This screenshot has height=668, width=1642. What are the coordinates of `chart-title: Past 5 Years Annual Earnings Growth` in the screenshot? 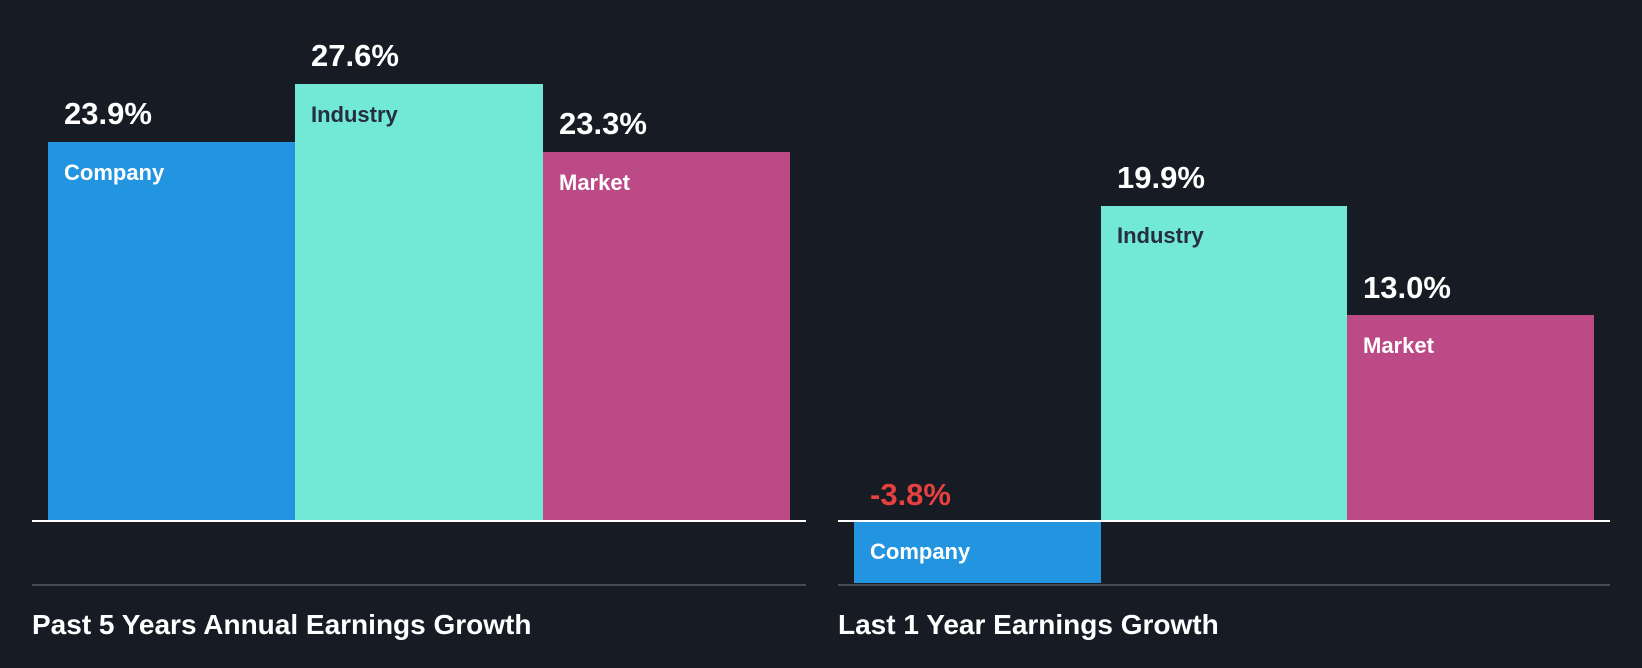 It's located at (282, 624).